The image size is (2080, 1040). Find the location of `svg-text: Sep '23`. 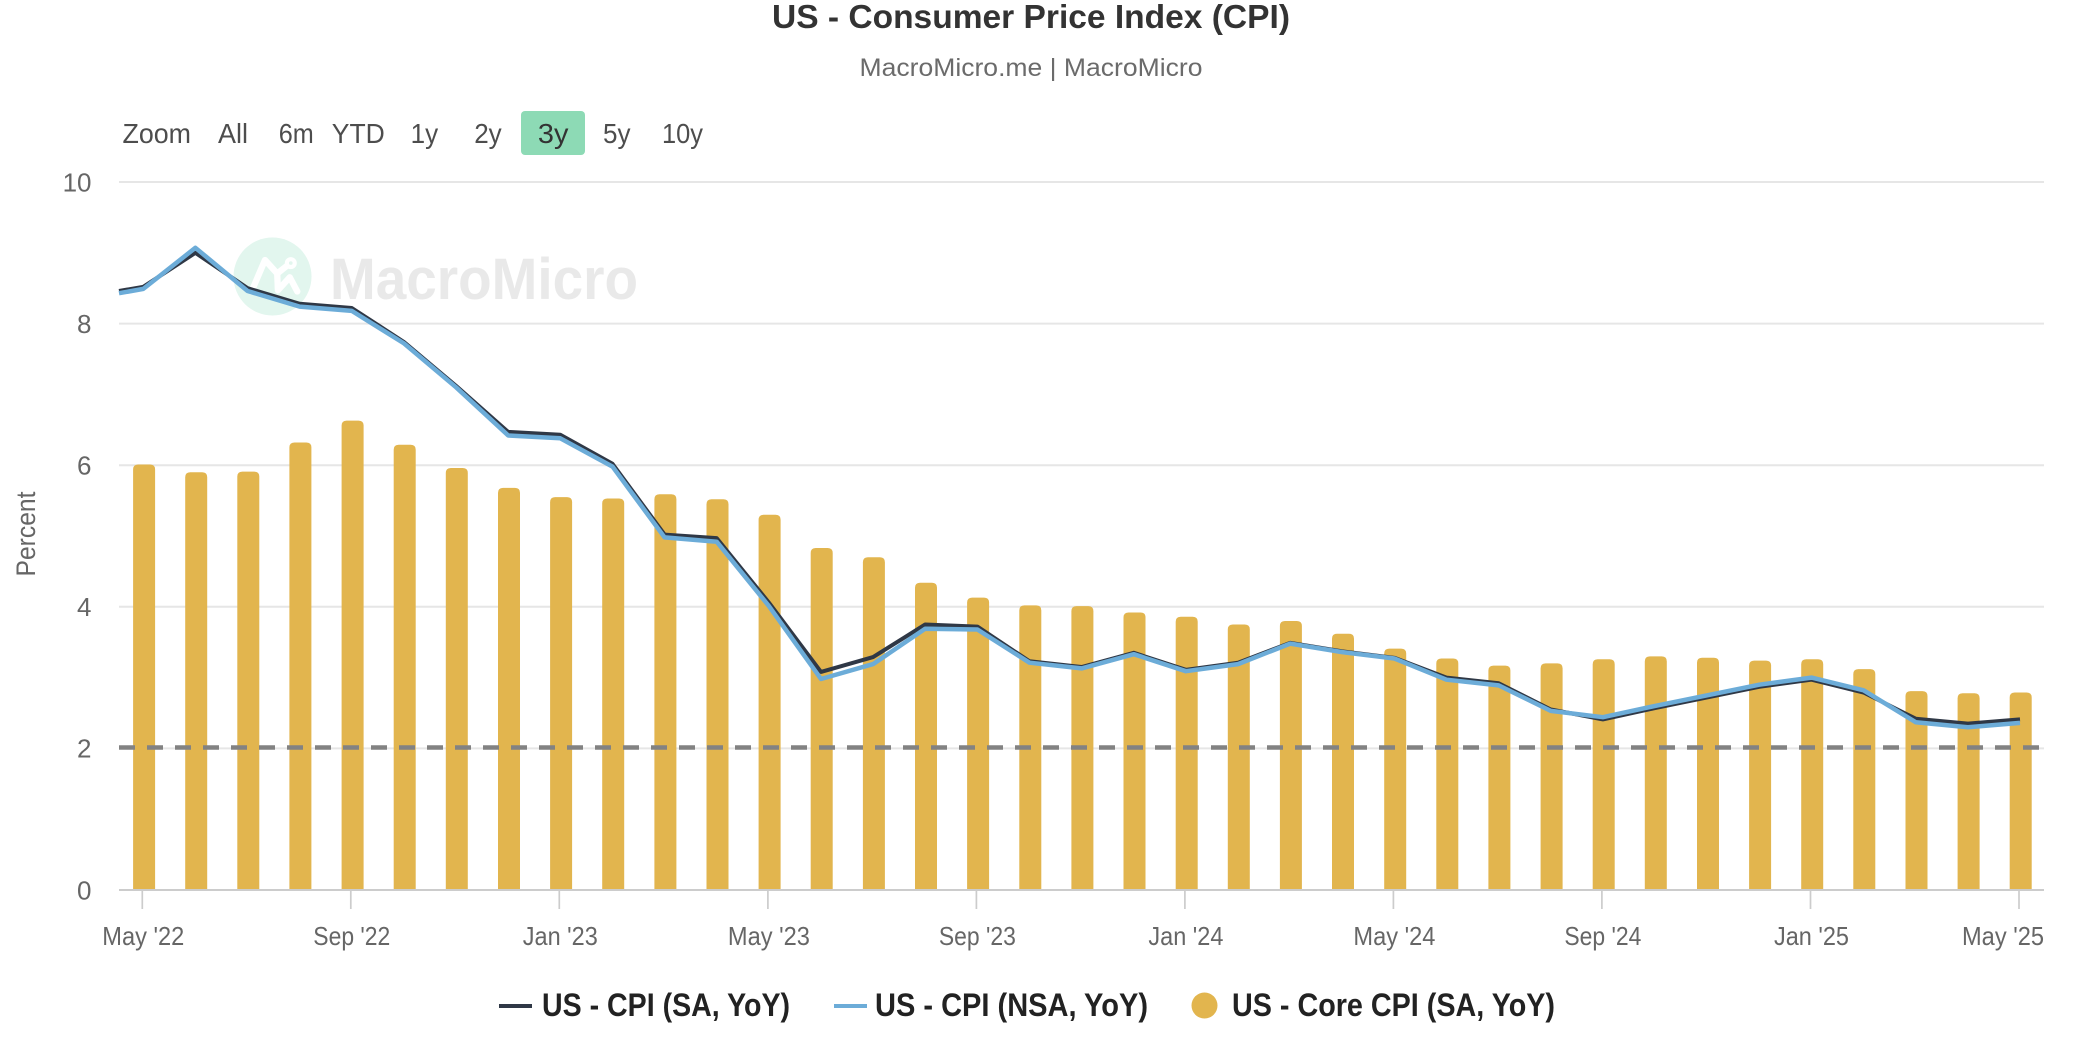

svg-text: Sep '23 is located at coordinates (977, 936).